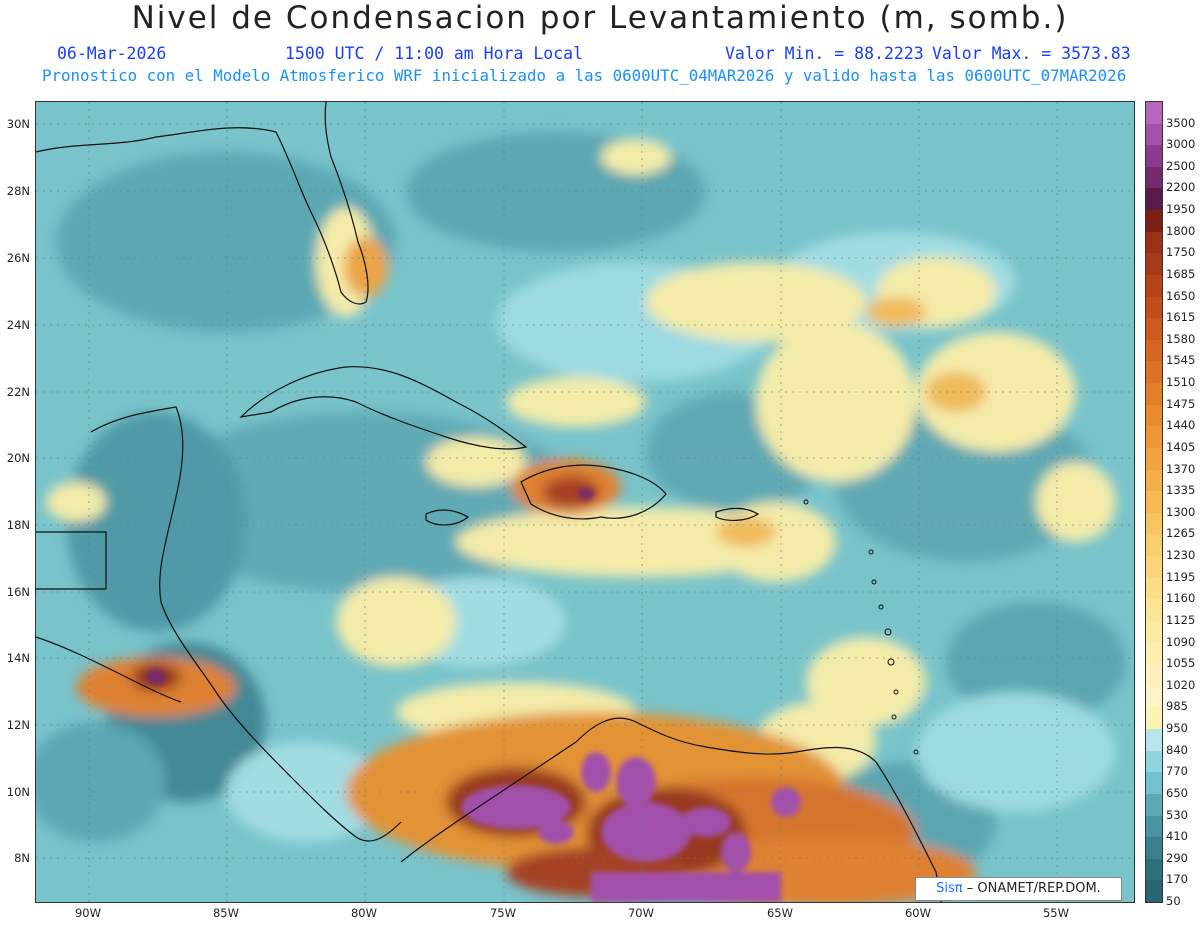 The image size is (1200, 927). I want to click on colorbar-label: 1950, so click(1181, 209).